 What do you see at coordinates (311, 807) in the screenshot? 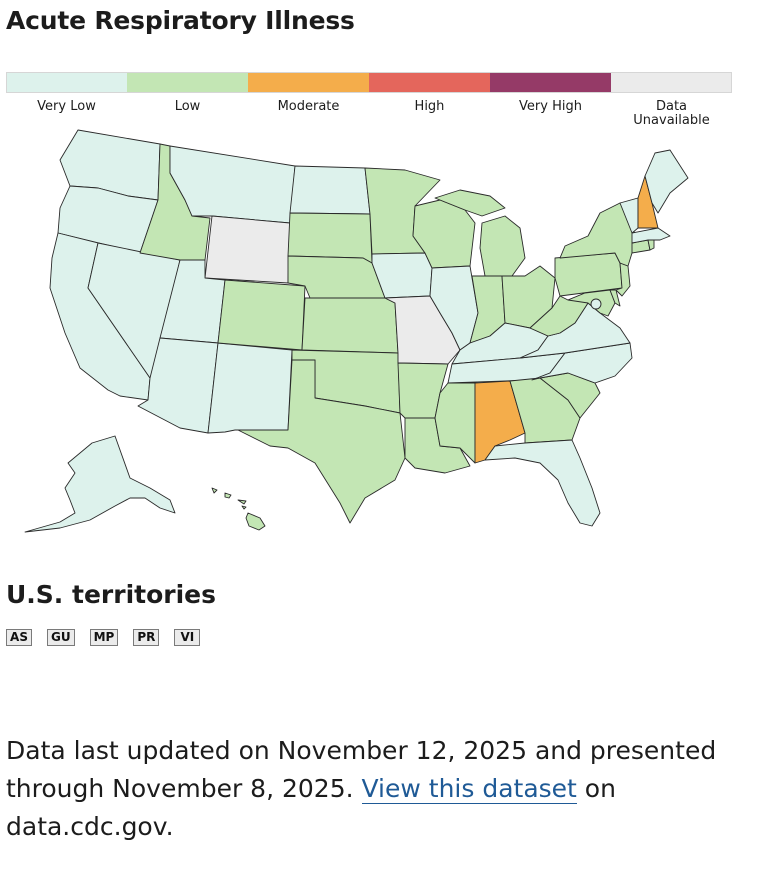
I see `footer-text-after: on data.cdc.gov.` at bounding box center [311, 807].